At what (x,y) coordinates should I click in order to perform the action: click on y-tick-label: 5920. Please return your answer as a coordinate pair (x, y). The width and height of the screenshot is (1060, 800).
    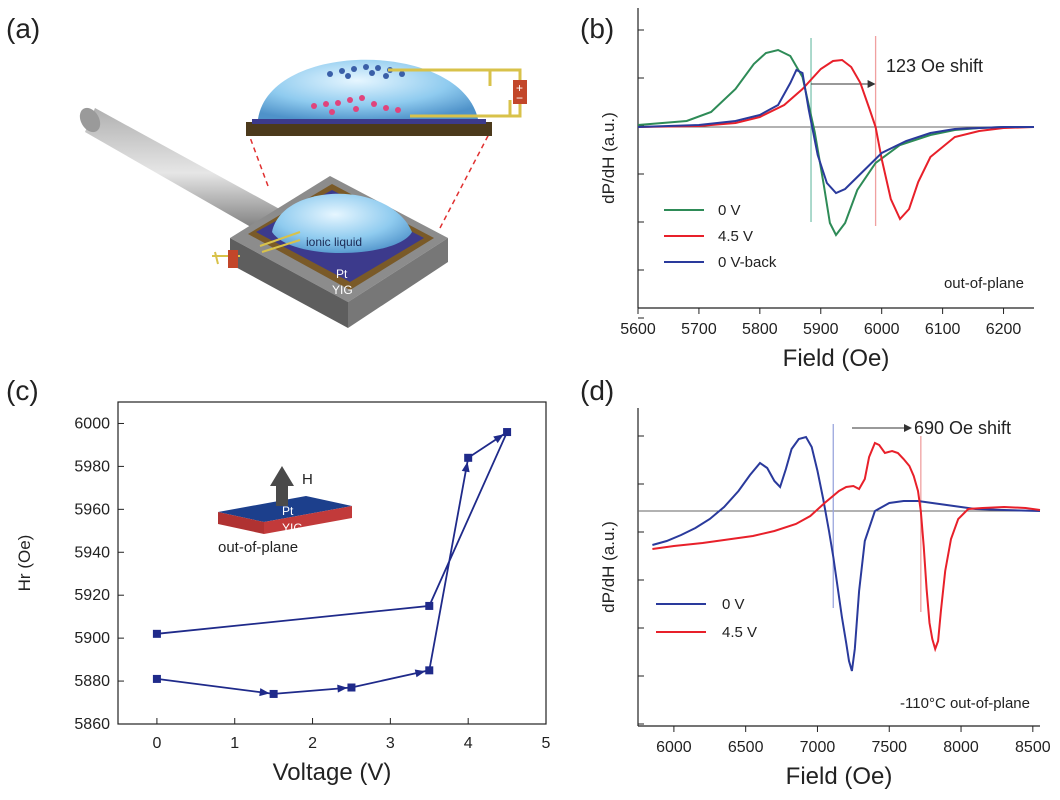
    Looking at the image, I should click on (92, 595).